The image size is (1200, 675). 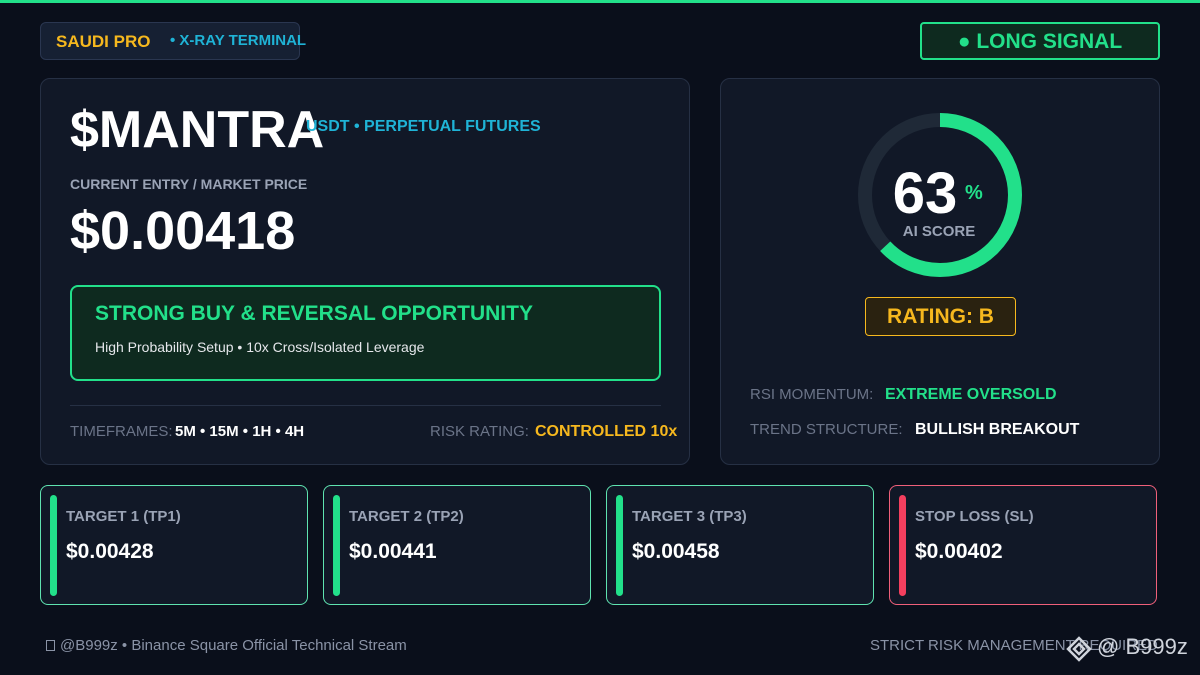 What do you see at coordinates (183, 231) in the screenshot?
I see `price: $0.00418` at bounding box center [183, 231].